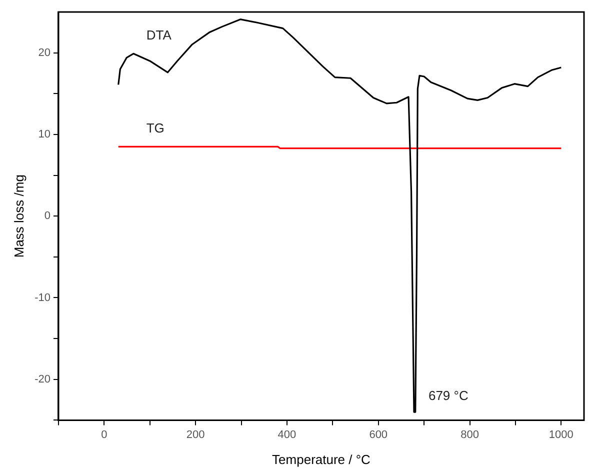  What do you see at coordinates (18, 216) in the screenshot?
I see `y-axis-title: Mass loss /mg` at bounding box center [18, 216].